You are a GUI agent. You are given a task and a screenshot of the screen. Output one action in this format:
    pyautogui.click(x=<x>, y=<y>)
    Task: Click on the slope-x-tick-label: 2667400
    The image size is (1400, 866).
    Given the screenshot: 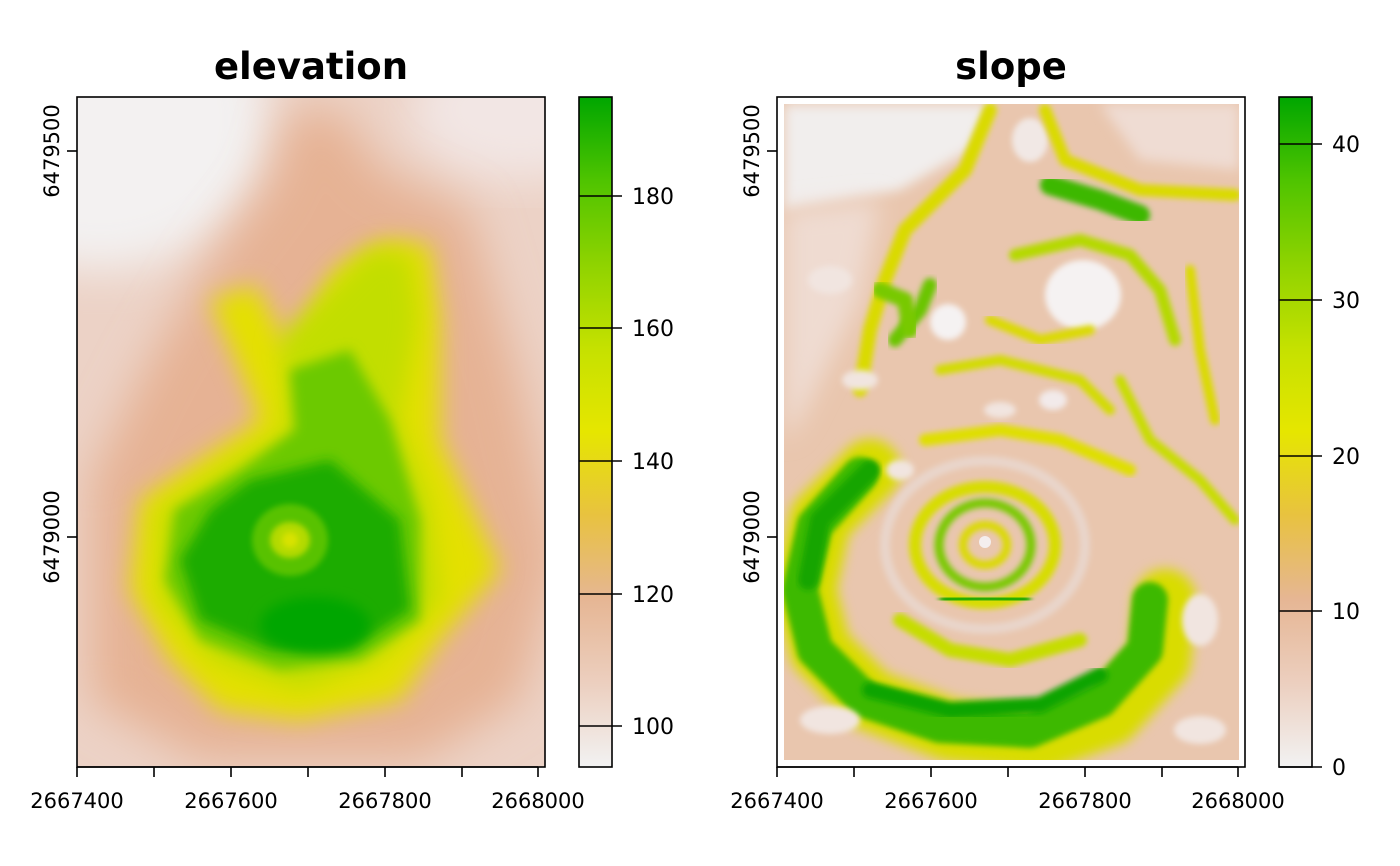 What is the action you would take?
    pyautogui.click(x=777, y=801)
    